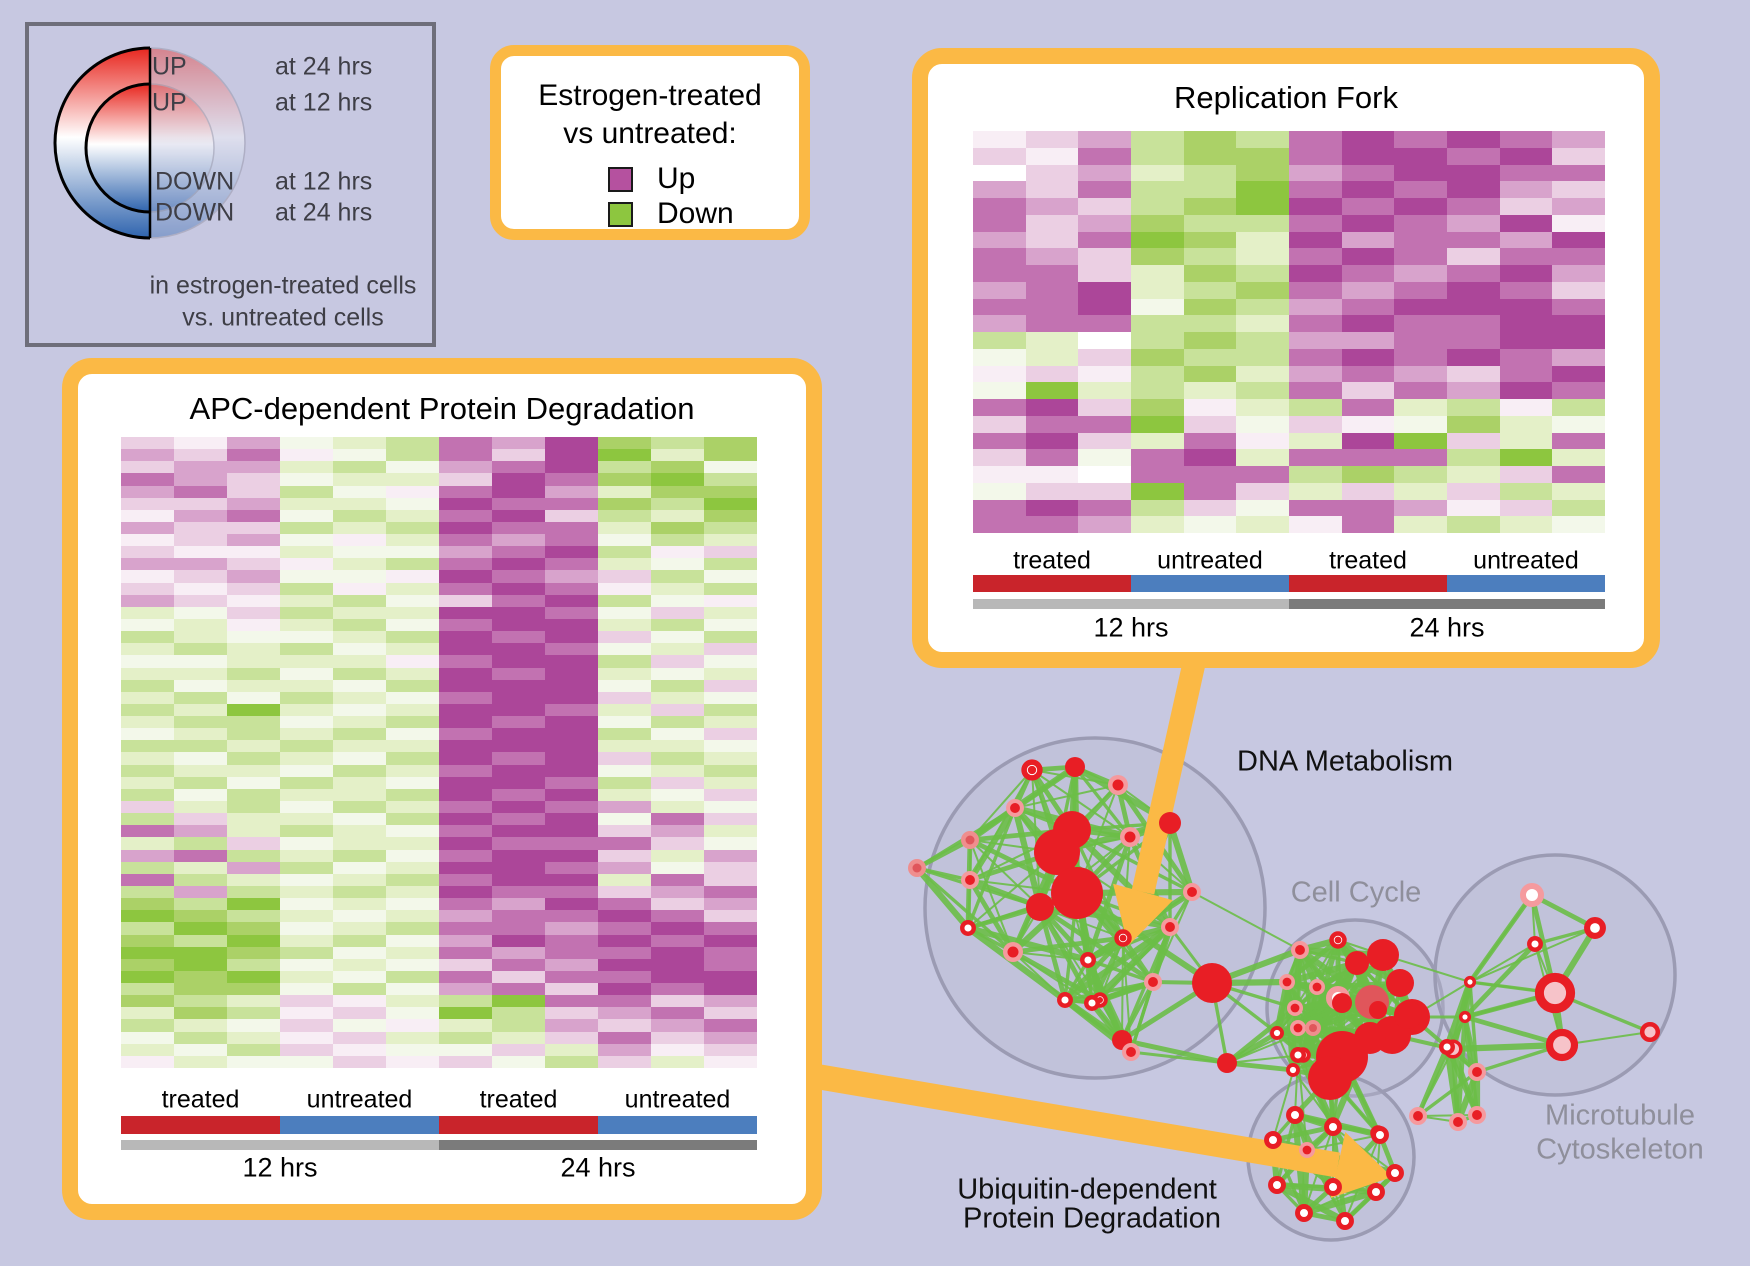 The image size is (1750, 1279). Describe the element at coordinates (1447, 627) in the screenshot. I see `time-label-24hrs: 24 hrs` at that location.